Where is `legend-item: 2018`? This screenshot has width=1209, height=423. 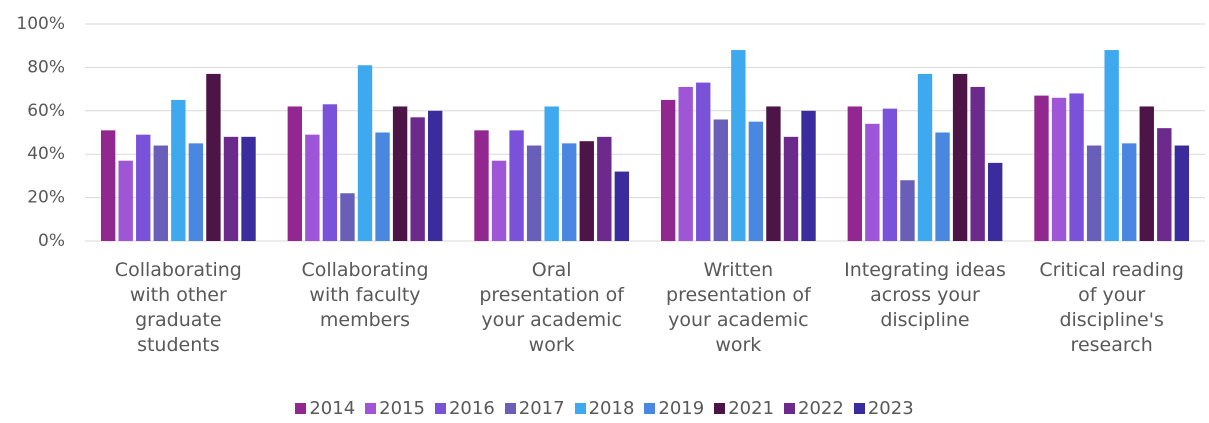 legend-item: 2018 is located at coordinates (604, 408).